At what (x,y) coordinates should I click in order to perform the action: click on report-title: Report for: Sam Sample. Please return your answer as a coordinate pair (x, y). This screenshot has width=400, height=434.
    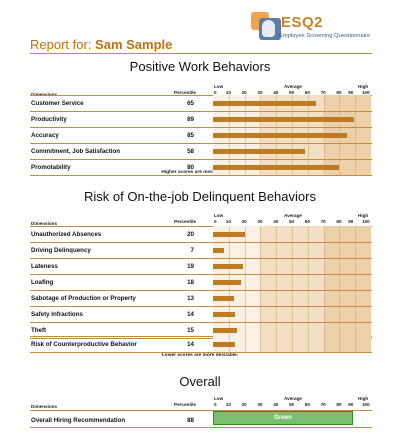
    Looking at the image, I should click on (101, 44).